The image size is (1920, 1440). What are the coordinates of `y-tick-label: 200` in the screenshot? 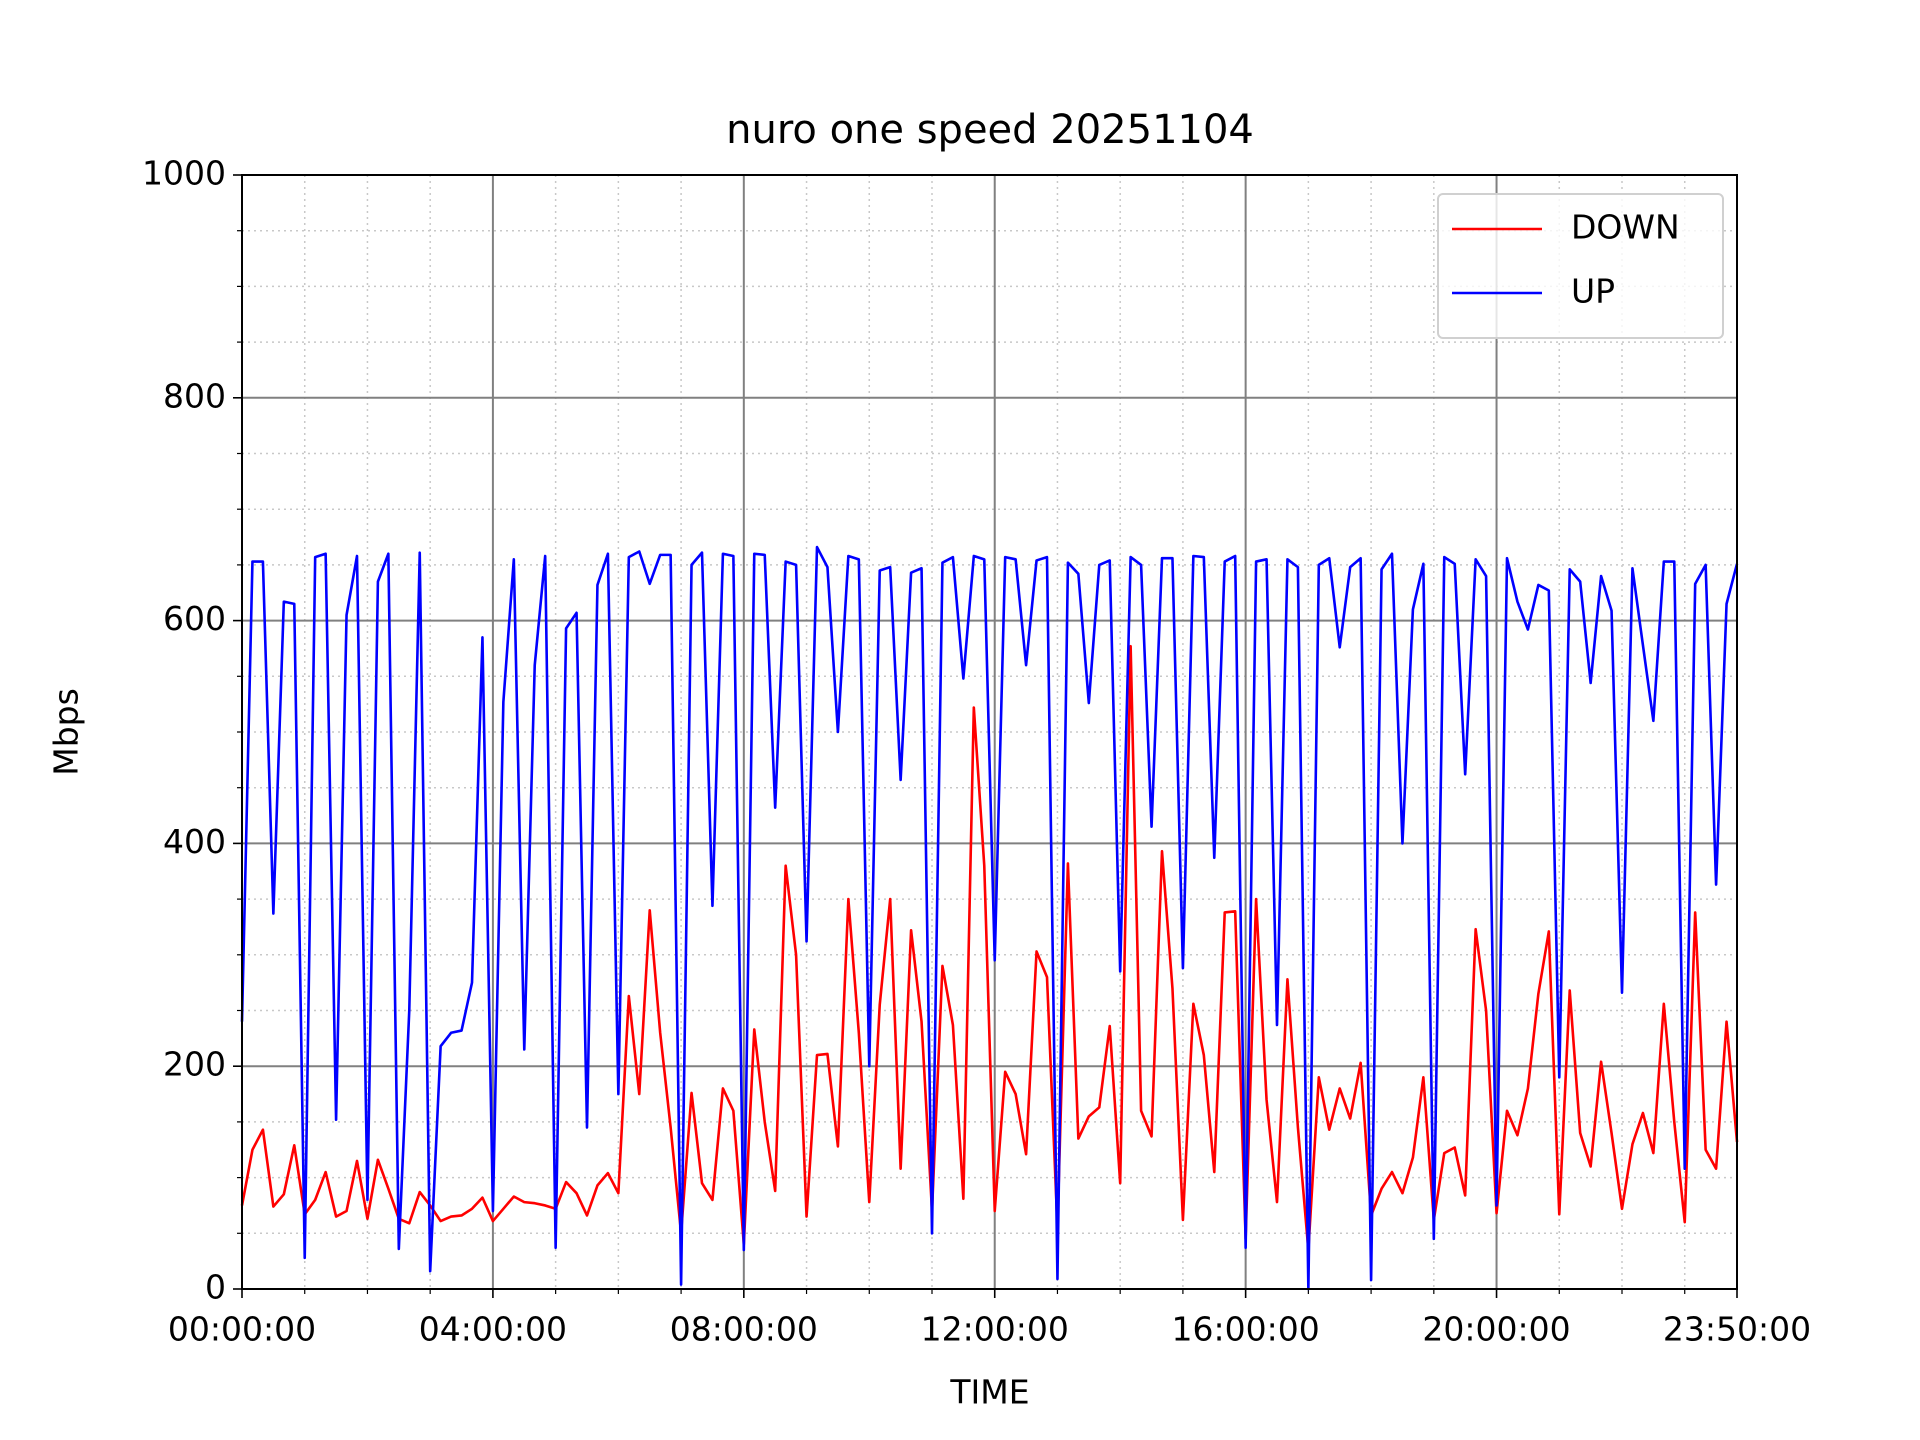 It's located at (194, 1064).